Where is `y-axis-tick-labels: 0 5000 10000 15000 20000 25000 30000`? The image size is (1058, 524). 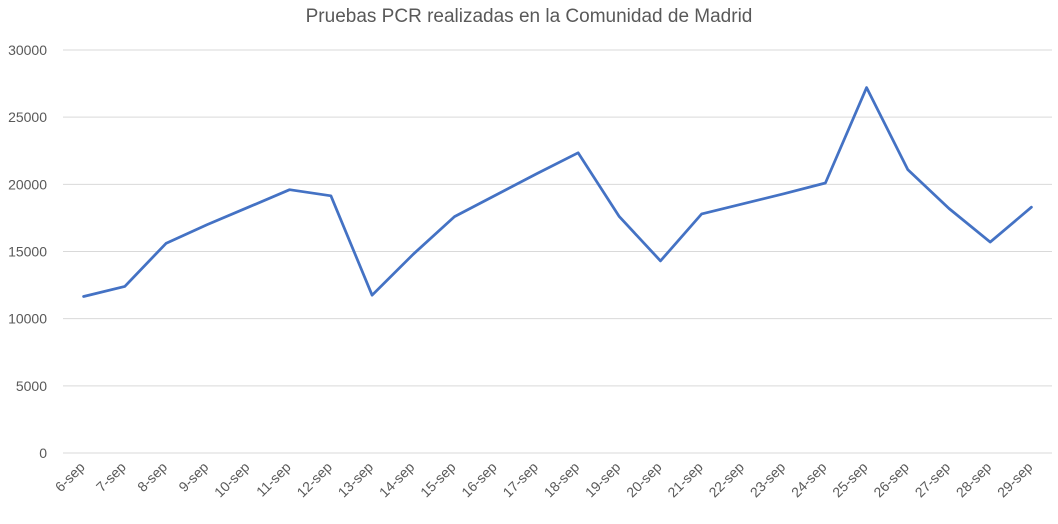
y-axis-tick-labels: 0 5000 10000 15000 20000 25000 30000 is located at coordinates (27, 251).